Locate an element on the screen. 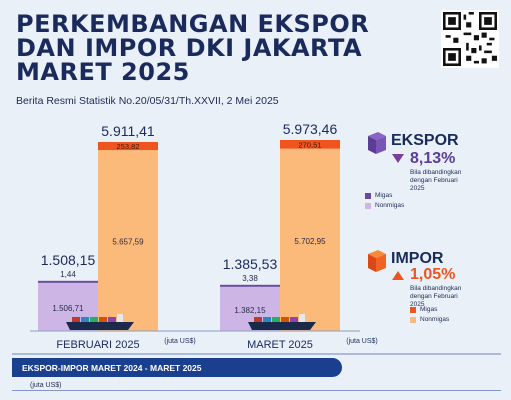  ekspor-legend-migas: Migas is located at coordinates (378, 195).